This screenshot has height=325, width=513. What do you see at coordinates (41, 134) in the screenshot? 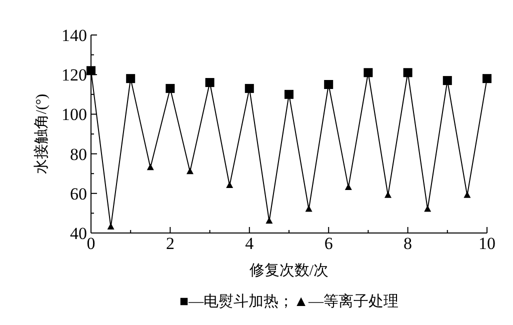
I see `y-axis-title: 水接触角/(°)` at bounding box center [41, 134].